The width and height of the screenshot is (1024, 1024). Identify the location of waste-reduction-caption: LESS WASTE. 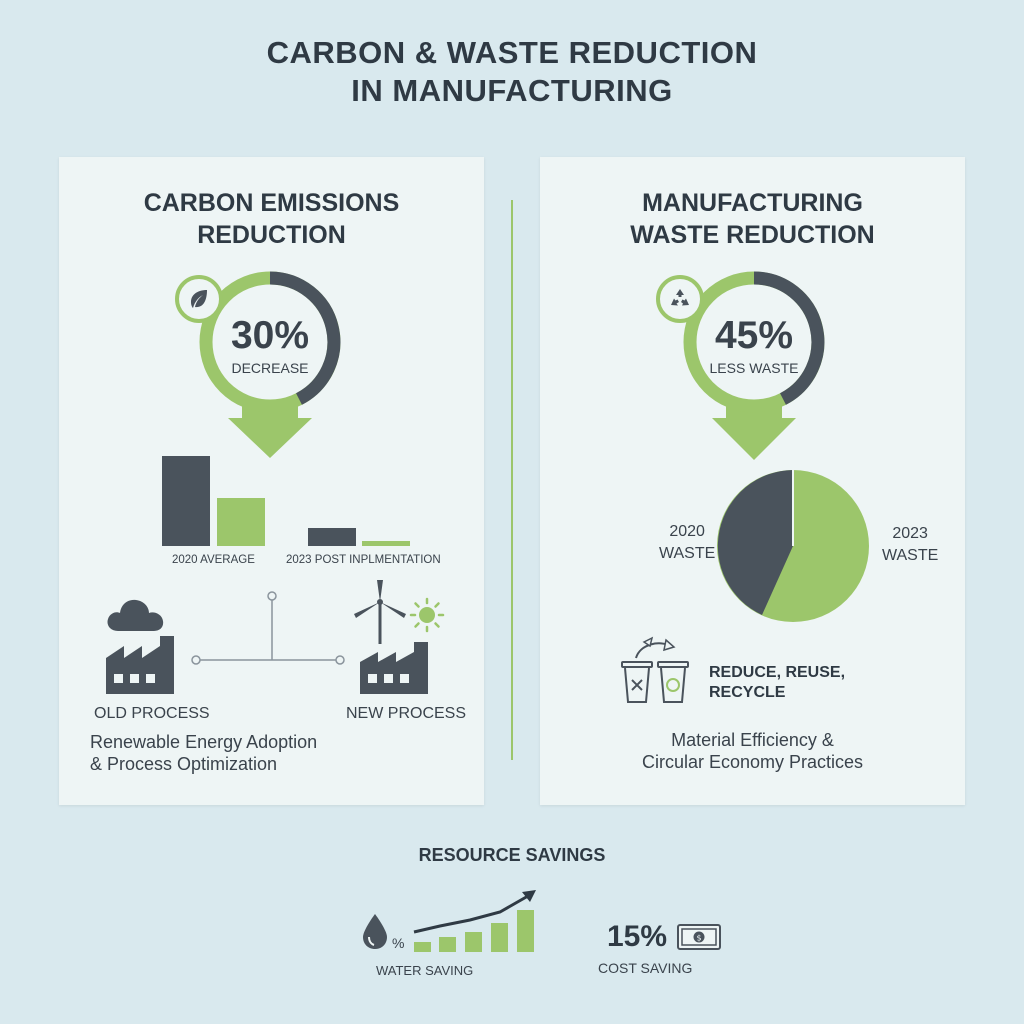
(754, 368).